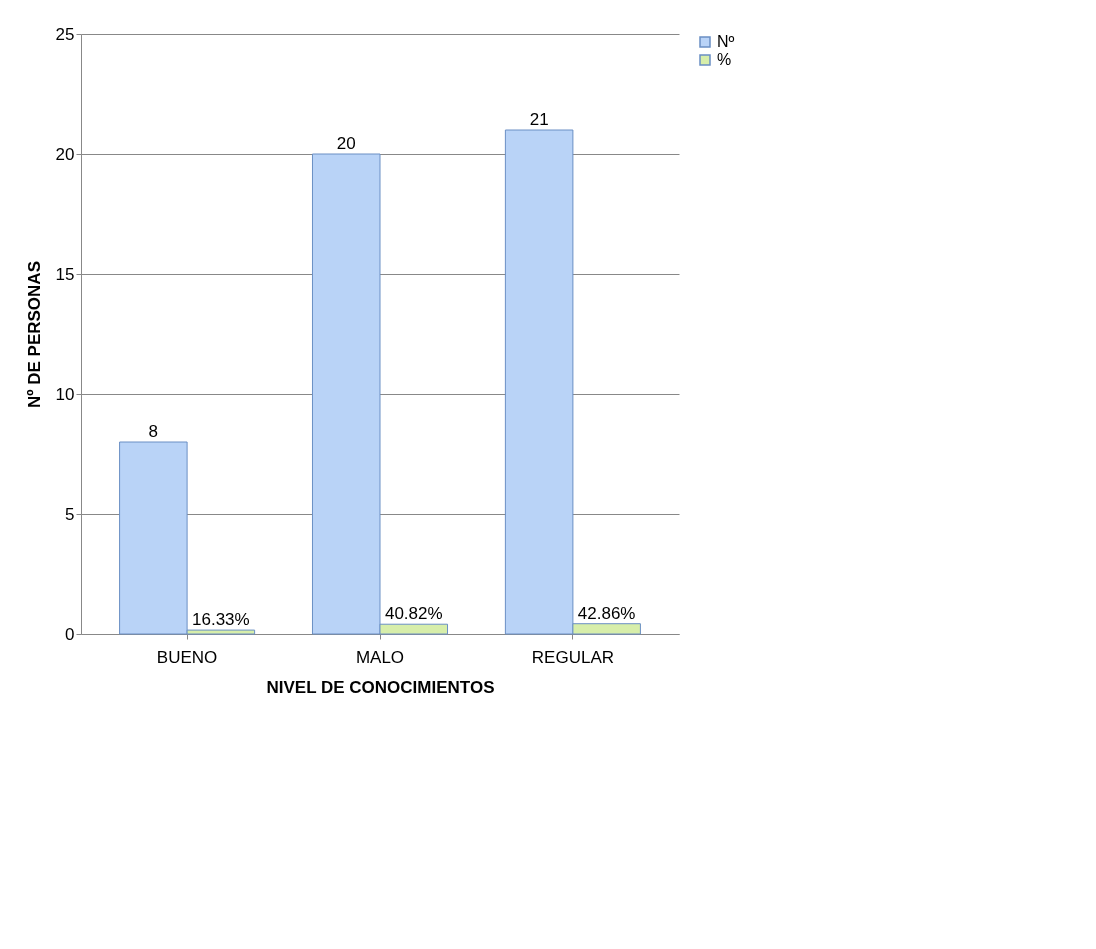 Image resolution: width=1096 pixels, height=949 pixels. I want to click on x-axis-title: NIVEL DE CONOCIMIENTOS, so click(380, 687).